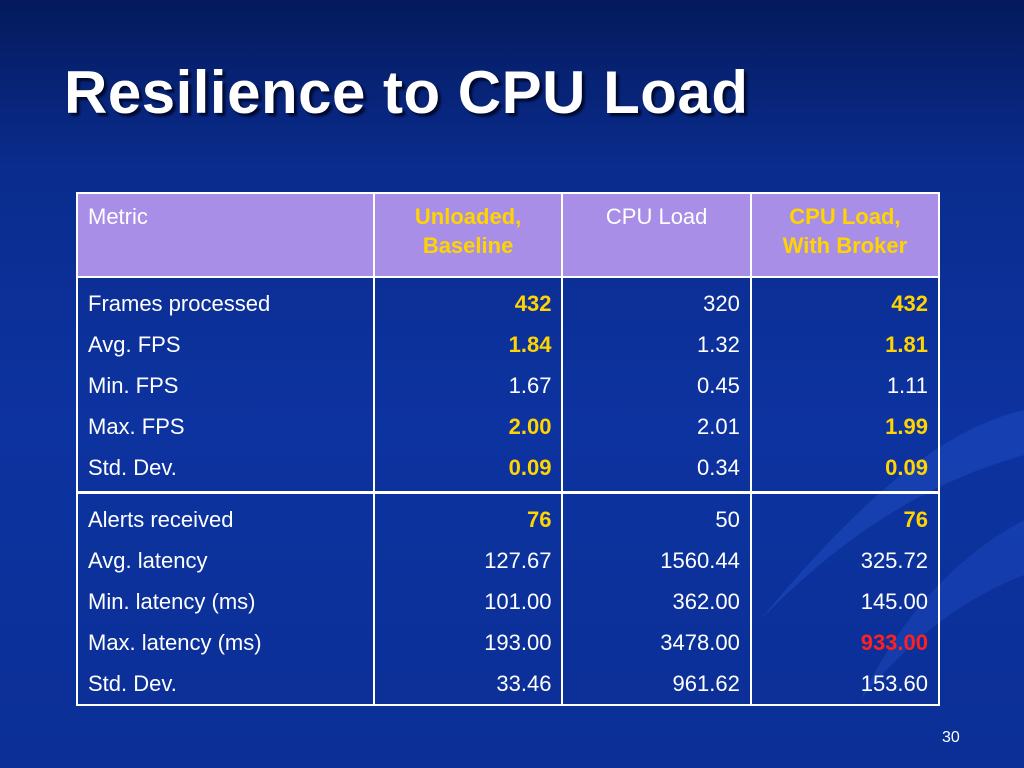 This screenshot has height=768, width=1024. I want to click on cell-with-broker: 153.60, so click(845, 684).